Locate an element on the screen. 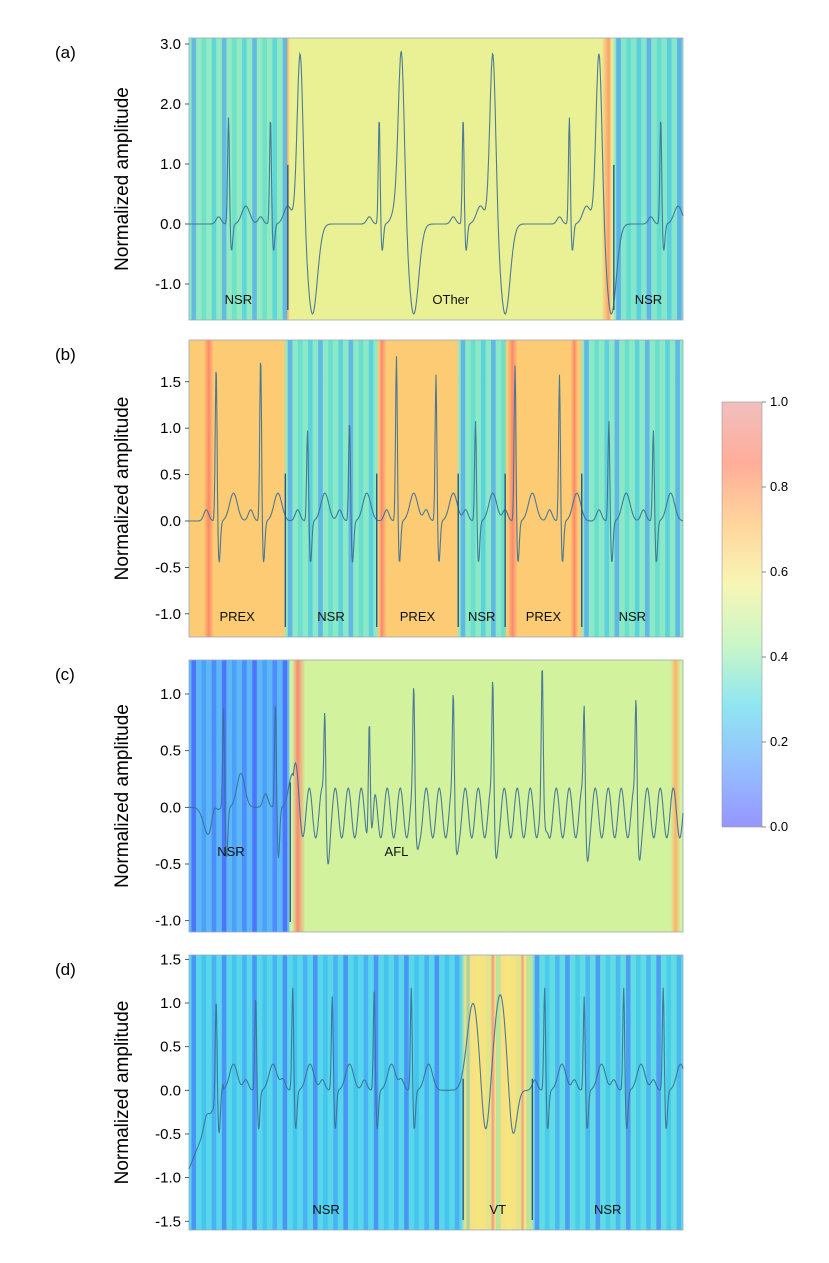  y-tick-label: -1.5 is located at coordinates (168, 1221).